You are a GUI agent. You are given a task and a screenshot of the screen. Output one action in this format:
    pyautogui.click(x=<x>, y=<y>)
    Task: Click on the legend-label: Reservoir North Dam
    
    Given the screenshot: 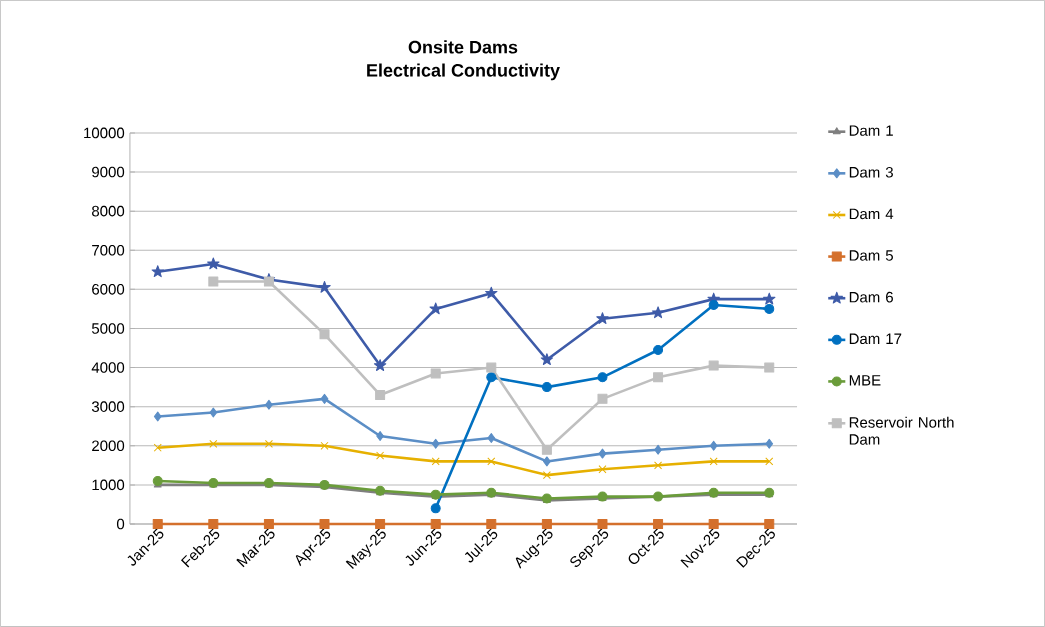 What is the action you would take?
    pyautogui.click(x=901, y=430)
    